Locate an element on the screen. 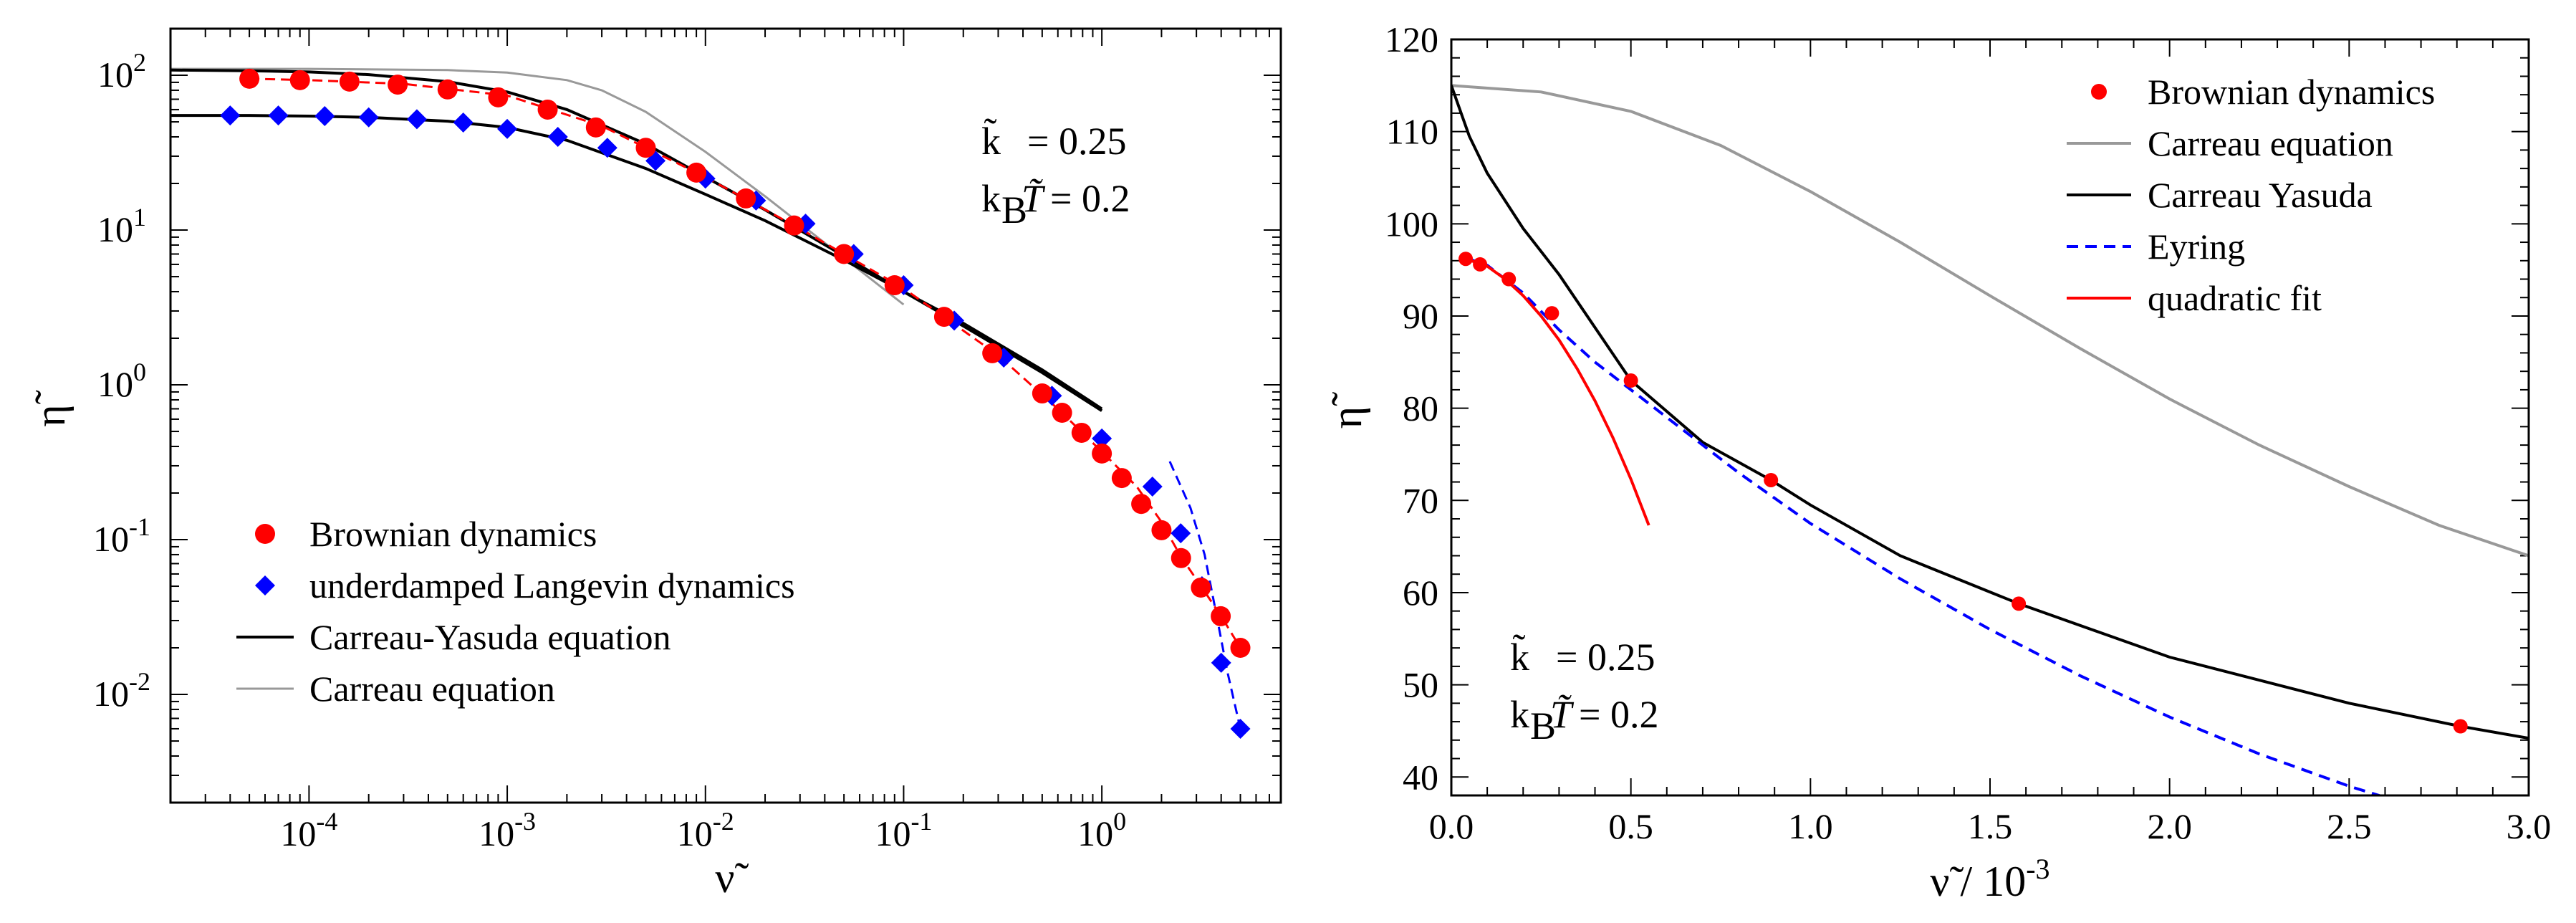  left-x-axis-label: ν̃ is located at coordinates (732, 878).